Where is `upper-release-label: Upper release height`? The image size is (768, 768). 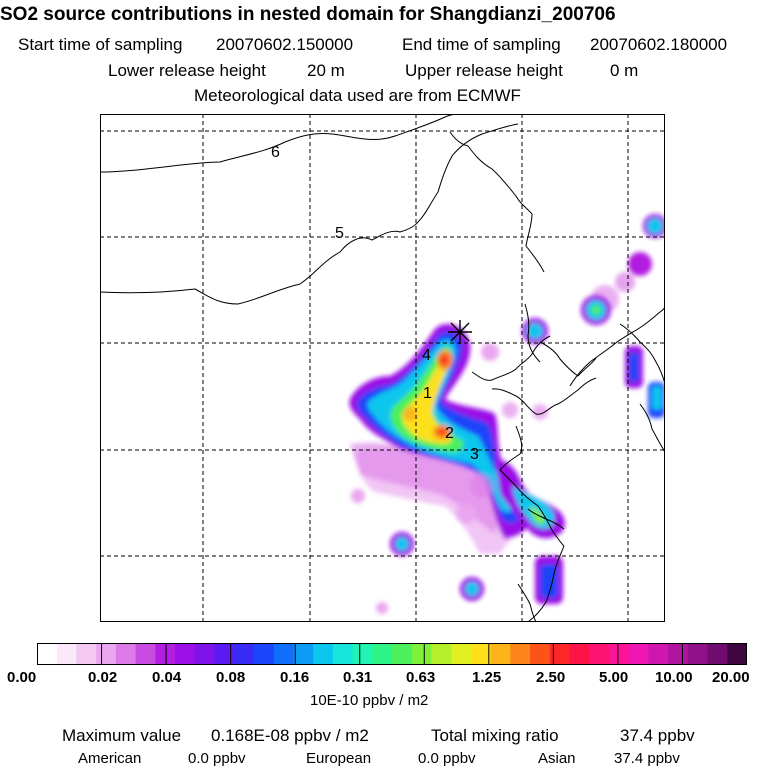 upper-release-label: Upper release height is located at coordinates (484, 70).